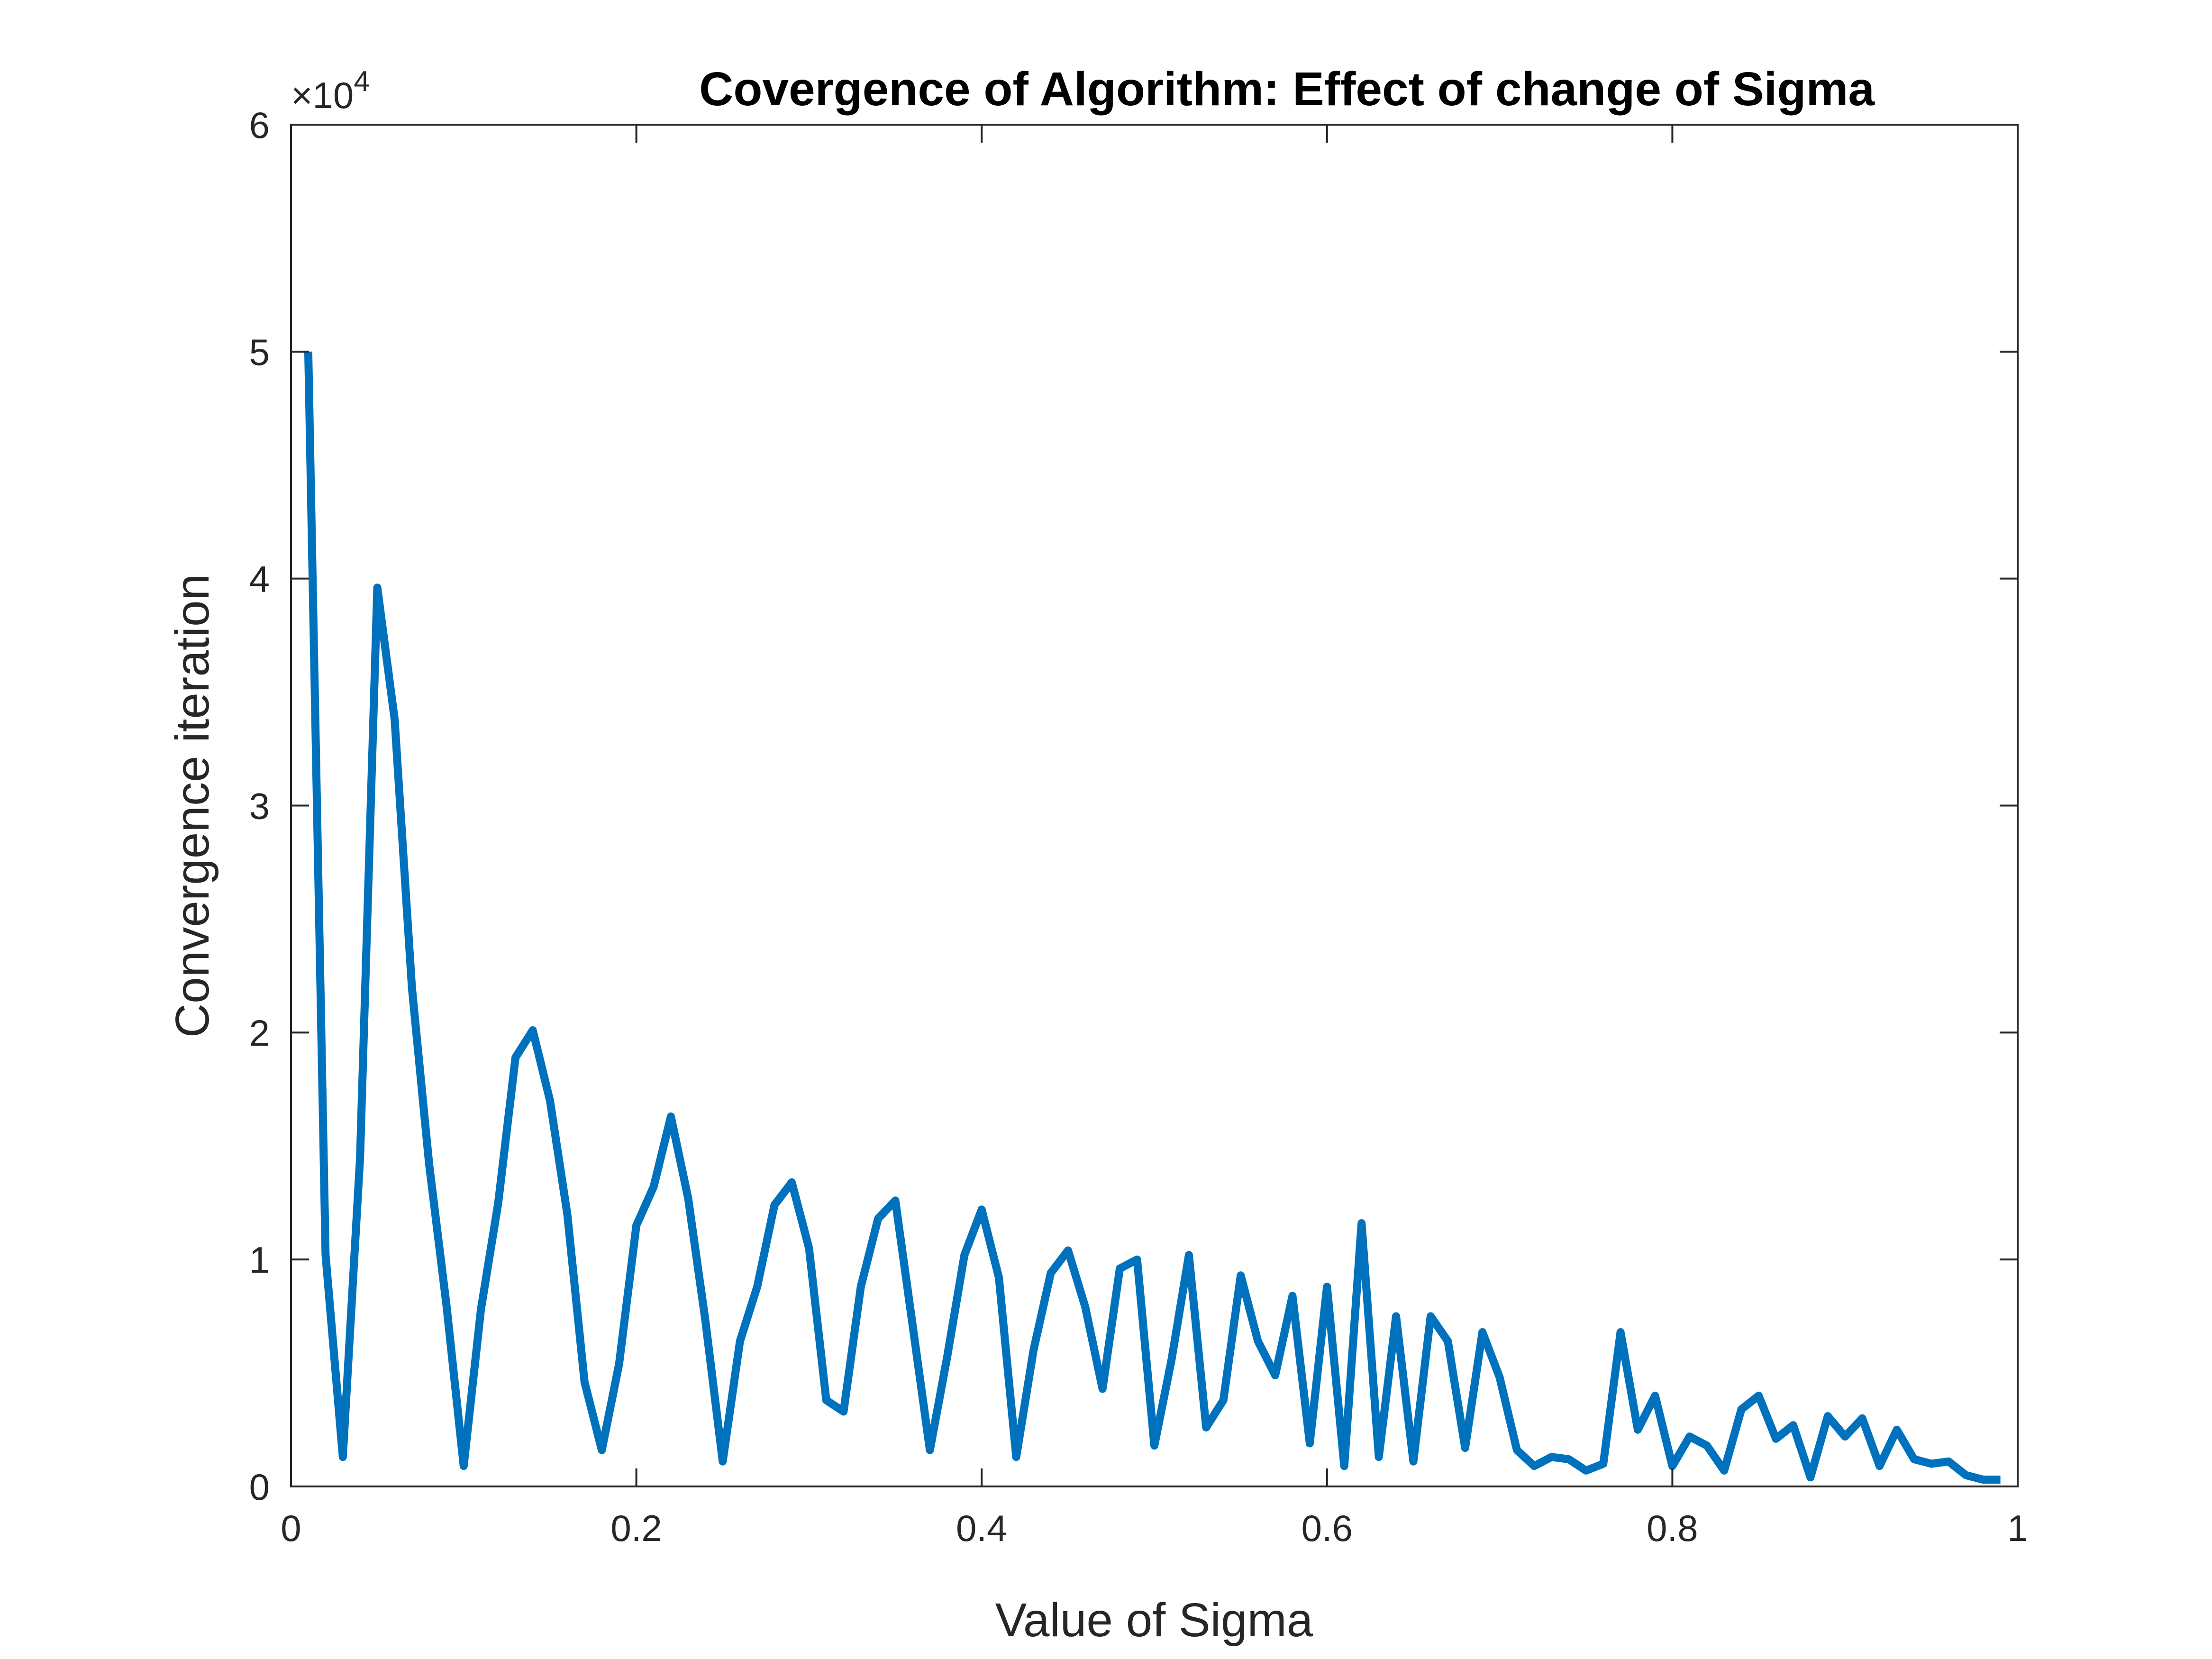 The image size is (2212, 1659). Describe the element at coordinates (259, 125) in the screenshot. I see `y-tick-label: 6` at that location.